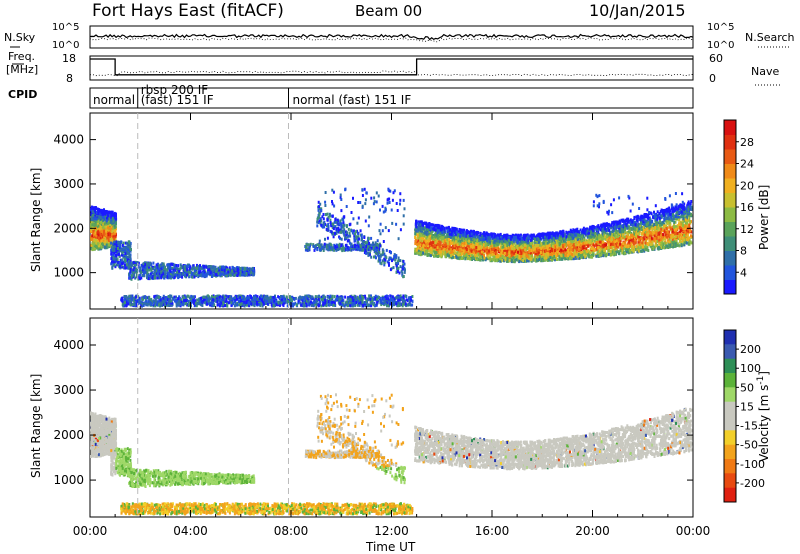  What do you see at coordinates (770, 37) in the screenshot?
I see `nsearch-label: N.Search` at bounding box center [770, 37].